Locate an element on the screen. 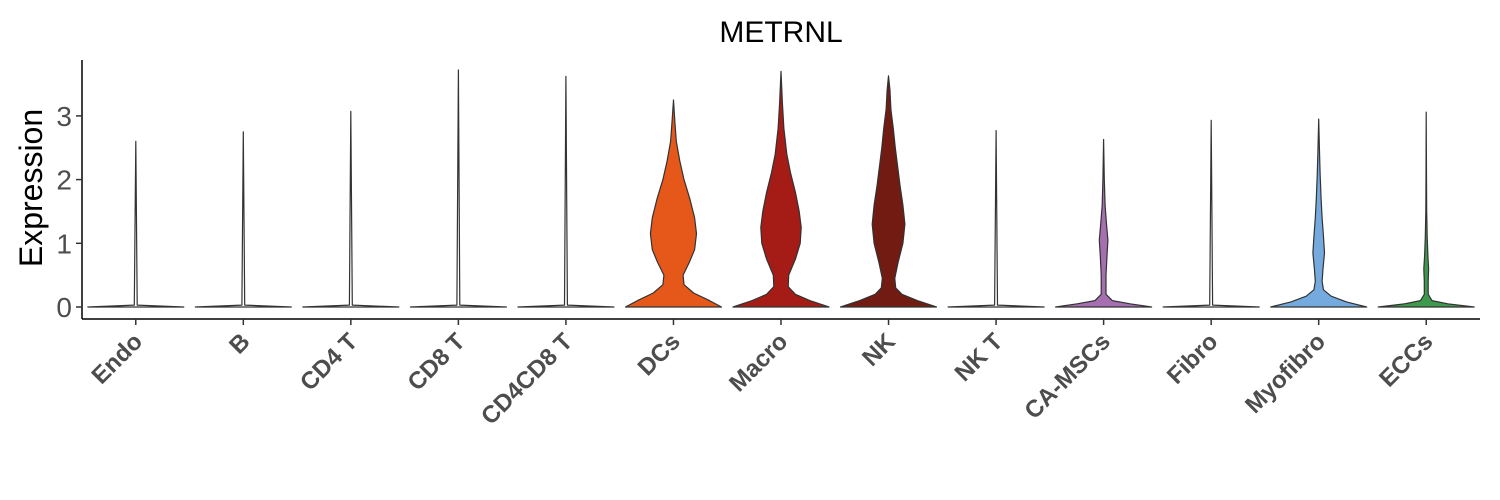 The image size is (1500, 500). y-tick-label: 0 is located at coordinates (64, 307).